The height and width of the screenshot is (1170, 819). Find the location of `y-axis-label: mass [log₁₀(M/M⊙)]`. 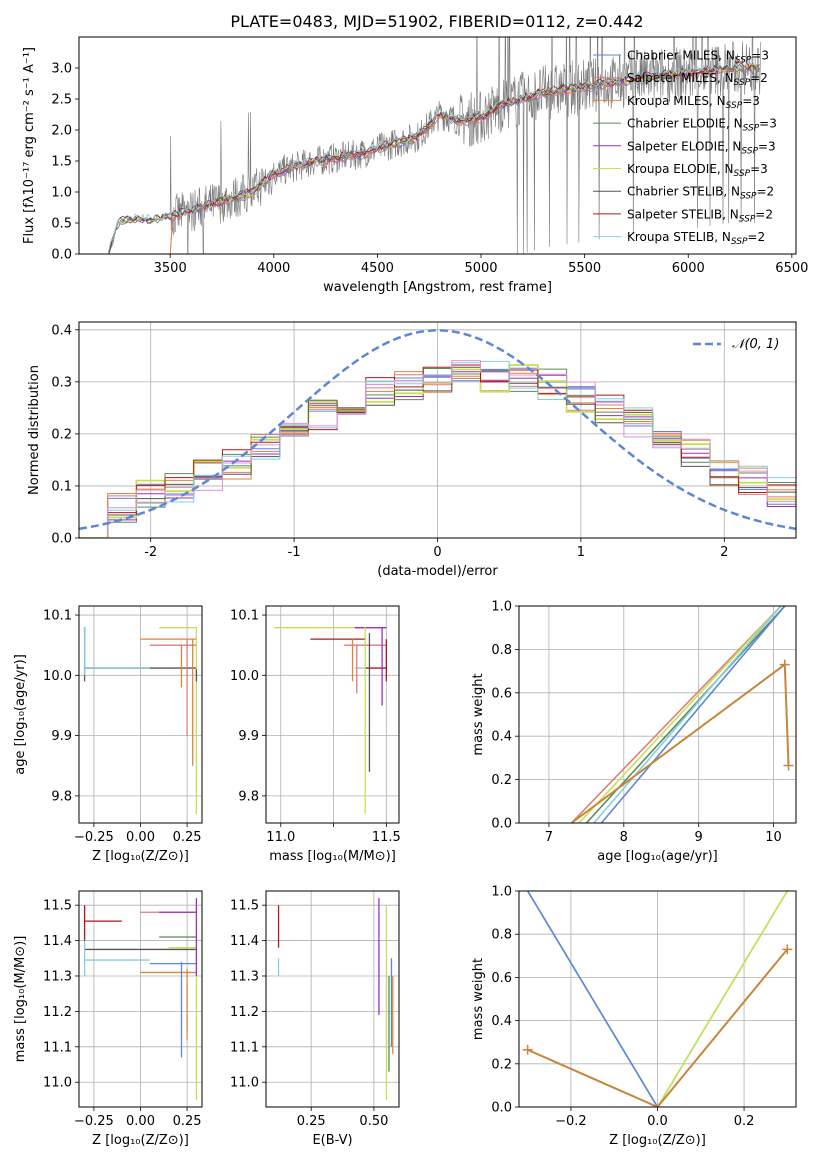

y-axis-label: mass [log₁₀(M/M⊙)] is located at coordinates (20, 999).